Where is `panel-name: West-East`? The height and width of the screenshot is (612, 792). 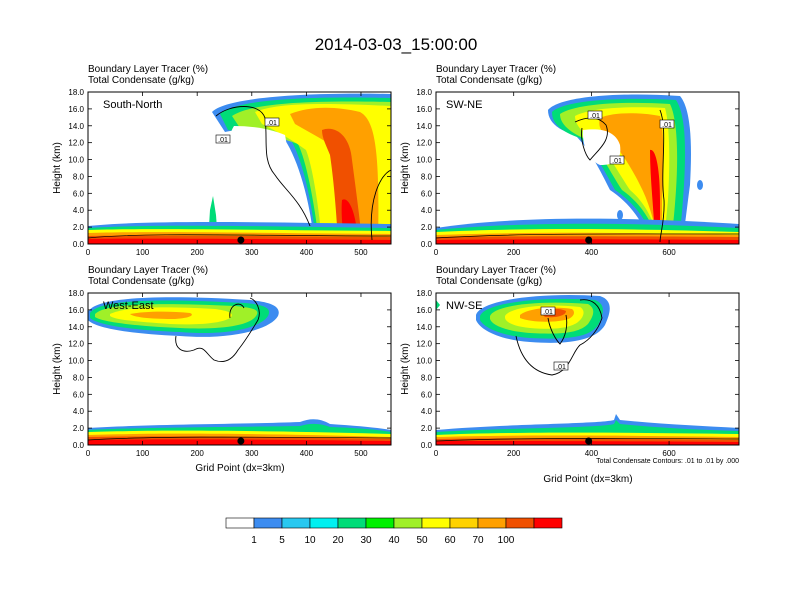
panel-name: West-East is located at coordinates (128, 306).